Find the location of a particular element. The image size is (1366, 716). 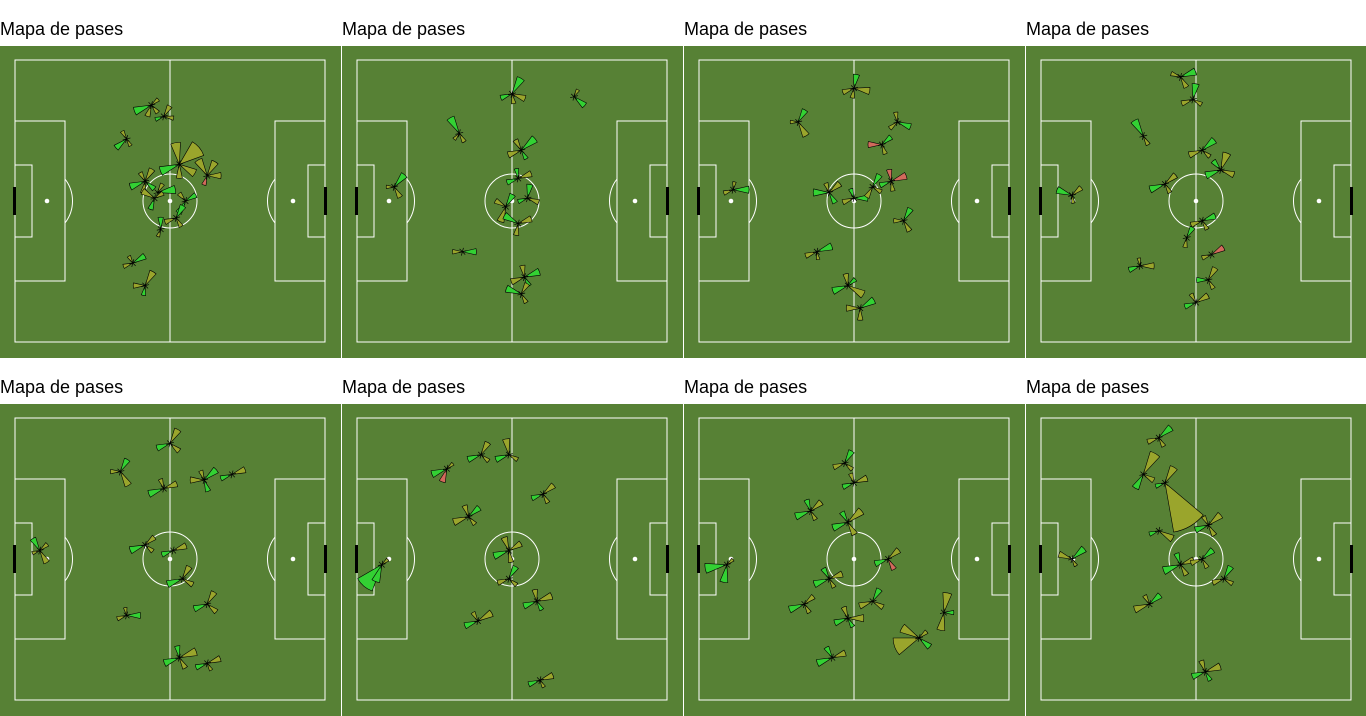

penalty-spot-left is located at coordinates (731, 201).